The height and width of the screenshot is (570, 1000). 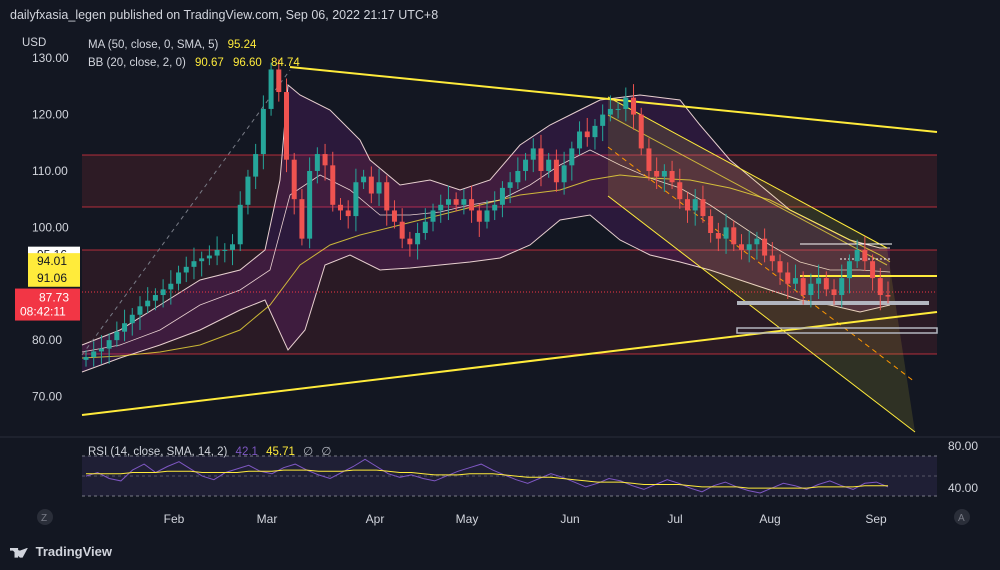 I want to click on x-tick-aug: Aug, so click(x=769, y=519).